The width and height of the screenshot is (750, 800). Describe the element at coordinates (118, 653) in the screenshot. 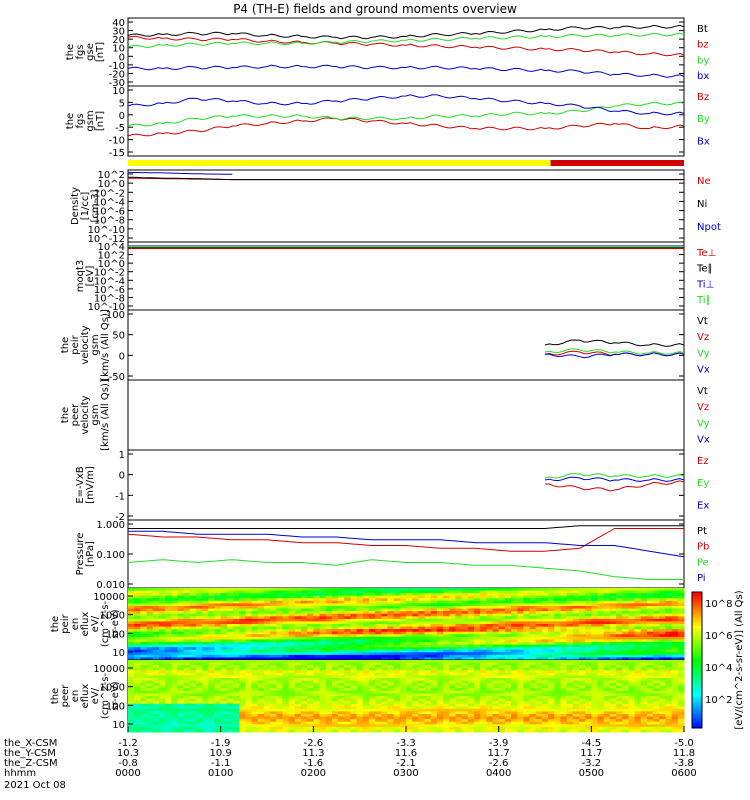

I see `y-tick-label: 10` at that location.